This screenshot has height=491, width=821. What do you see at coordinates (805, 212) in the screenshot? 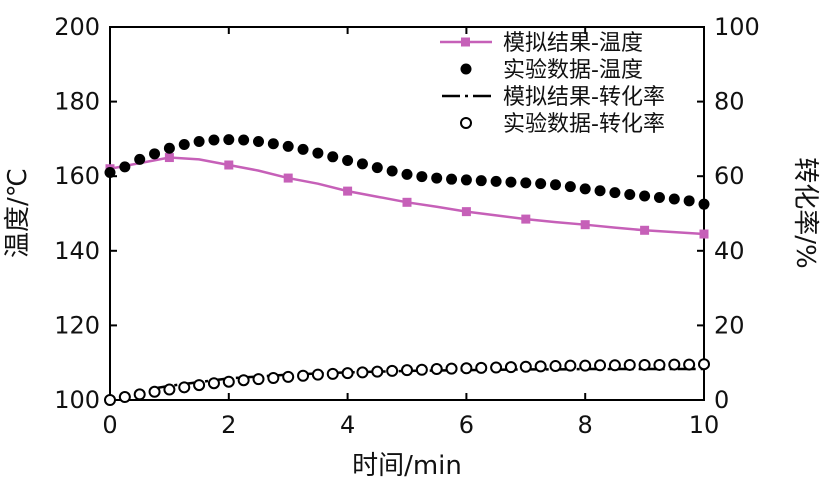
I see `y2-axis-label: 转化率/%` at bounding box center [805, 212].